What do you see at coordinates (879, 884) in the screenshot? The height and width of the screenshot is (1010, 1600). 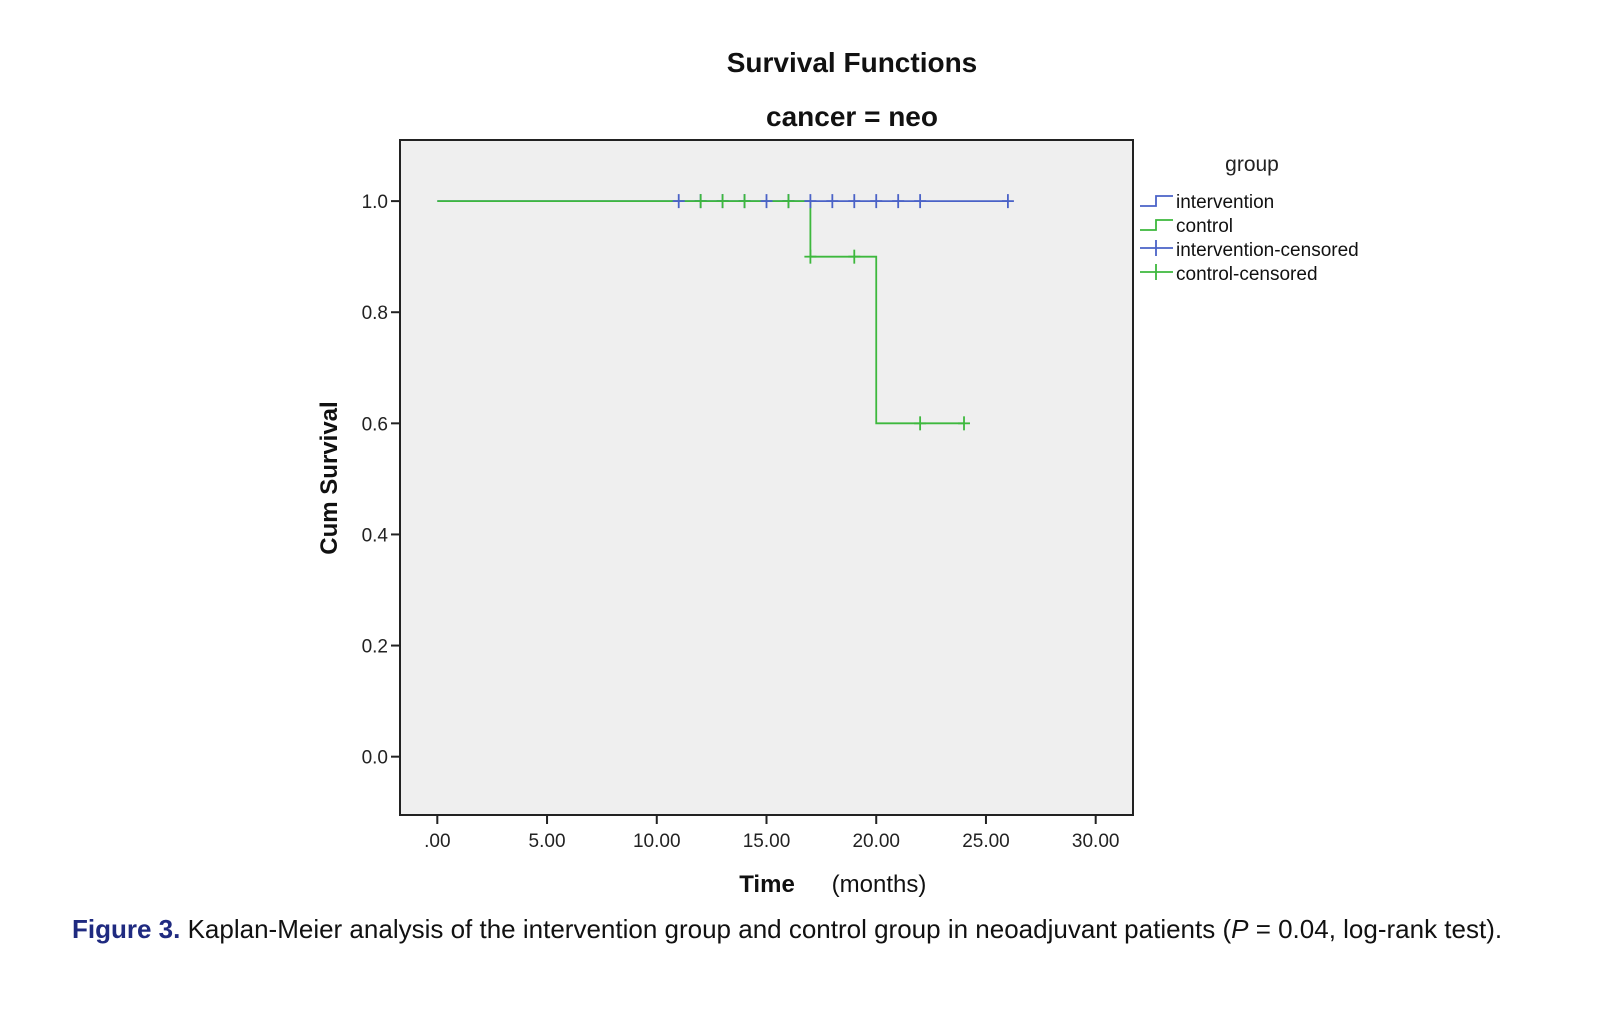 I see `x-axis-unit: (months)` at bounding box center [879, 884].